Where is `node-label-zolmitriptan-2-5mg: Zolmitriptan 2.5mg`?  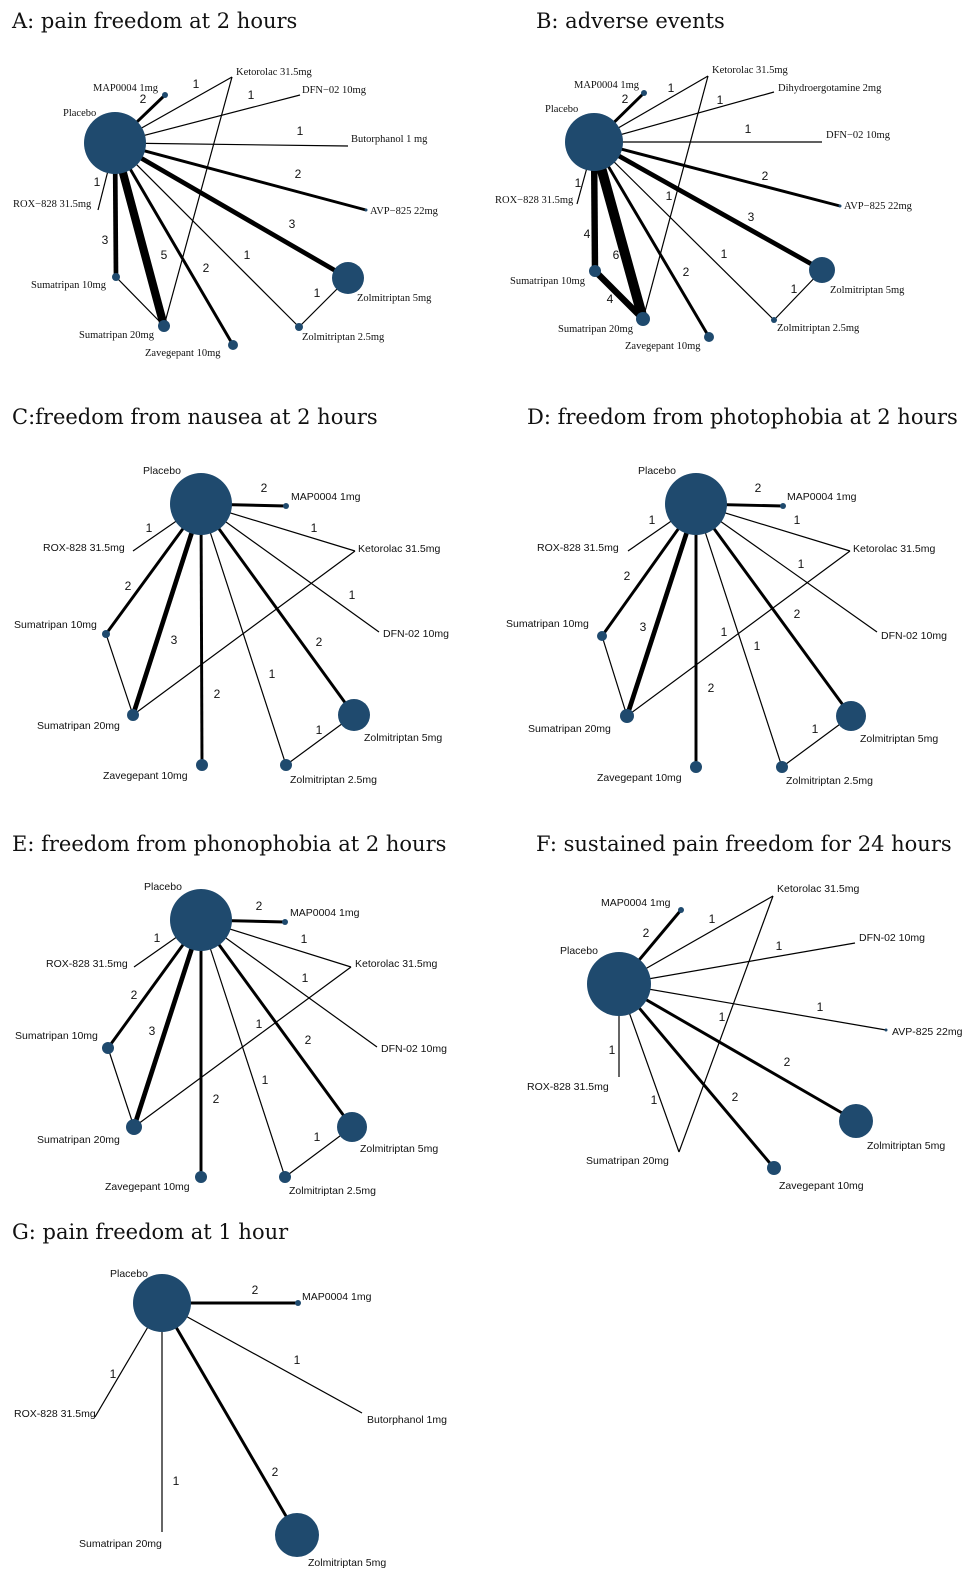
node-label-zolmitriptan-2-5mg: Zolmitriptan 2.5mg is located at coordinates (332, 1191).